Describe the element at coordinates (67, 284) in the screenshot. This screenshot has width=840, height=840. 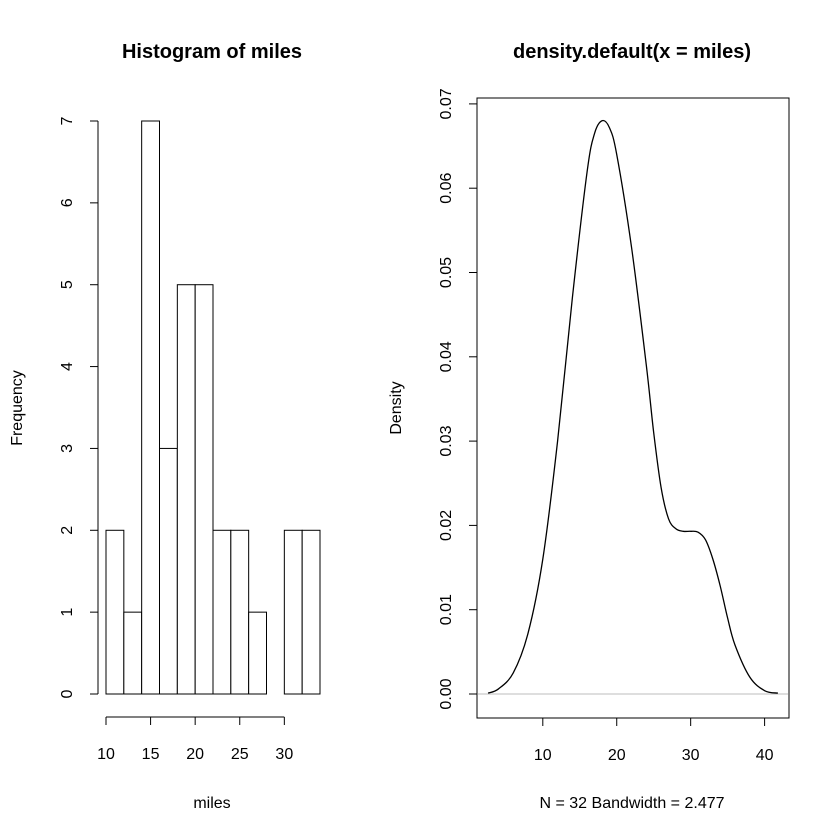
I see `histogram-y-tick-label: 5` at that location.